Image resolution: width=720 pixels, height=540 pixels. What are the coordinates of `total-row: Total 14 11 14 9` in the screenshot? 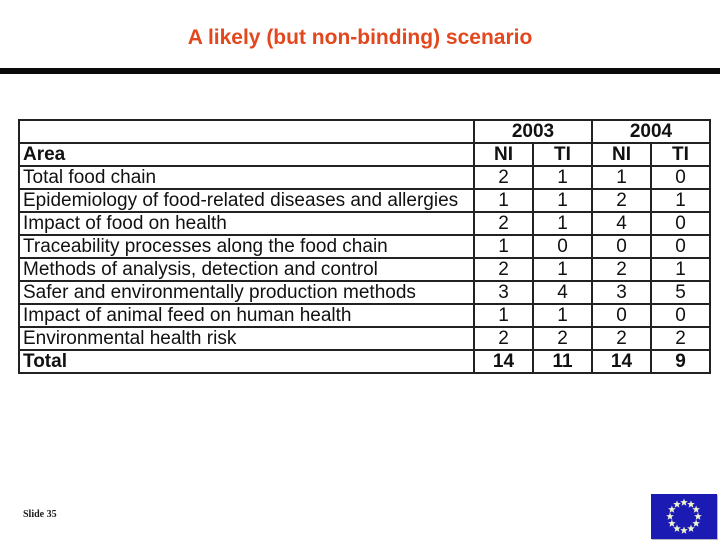 It's located at (364, 361).